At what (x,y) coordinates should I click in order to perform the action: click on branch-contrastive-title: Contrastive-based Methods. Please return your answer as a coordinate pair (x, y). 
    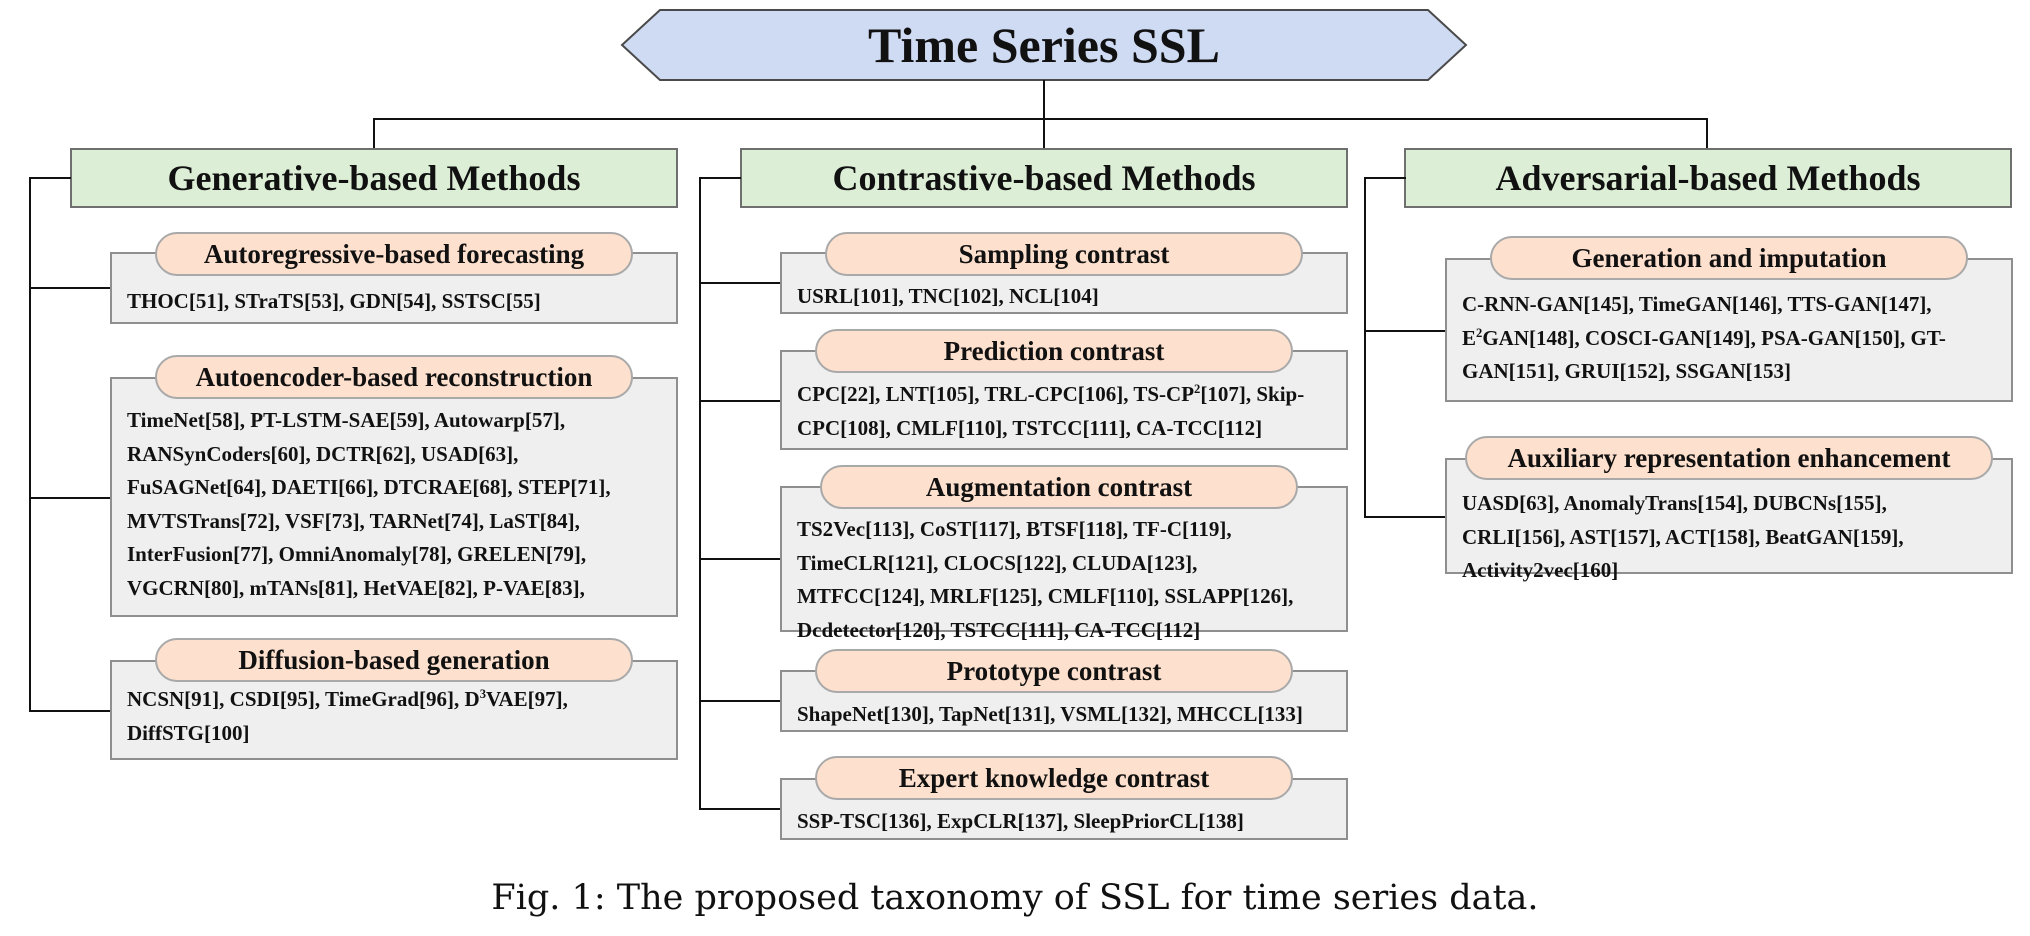
    Looking at the image, I should click on (1044, 178).